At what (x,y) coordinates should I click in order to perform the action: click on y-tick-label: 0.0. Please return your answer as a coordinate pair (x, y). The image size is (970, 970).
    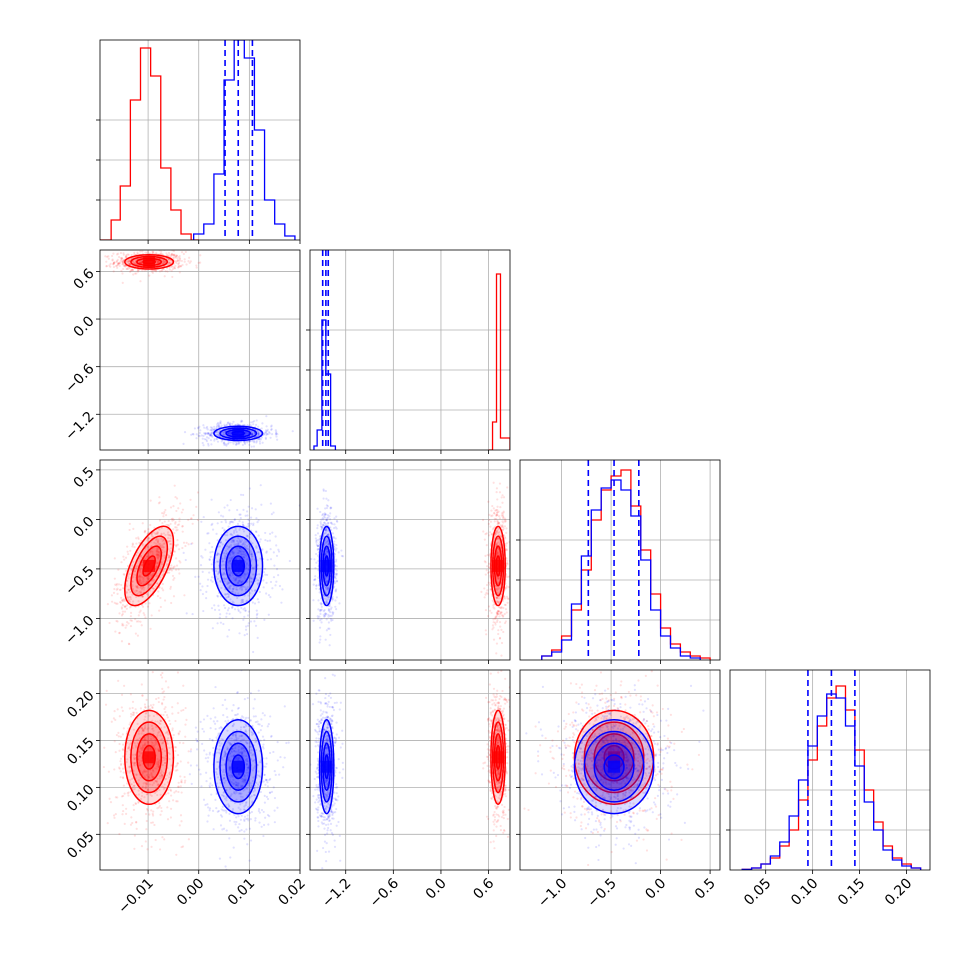
    Looking at the image, I should click on (84, 527).